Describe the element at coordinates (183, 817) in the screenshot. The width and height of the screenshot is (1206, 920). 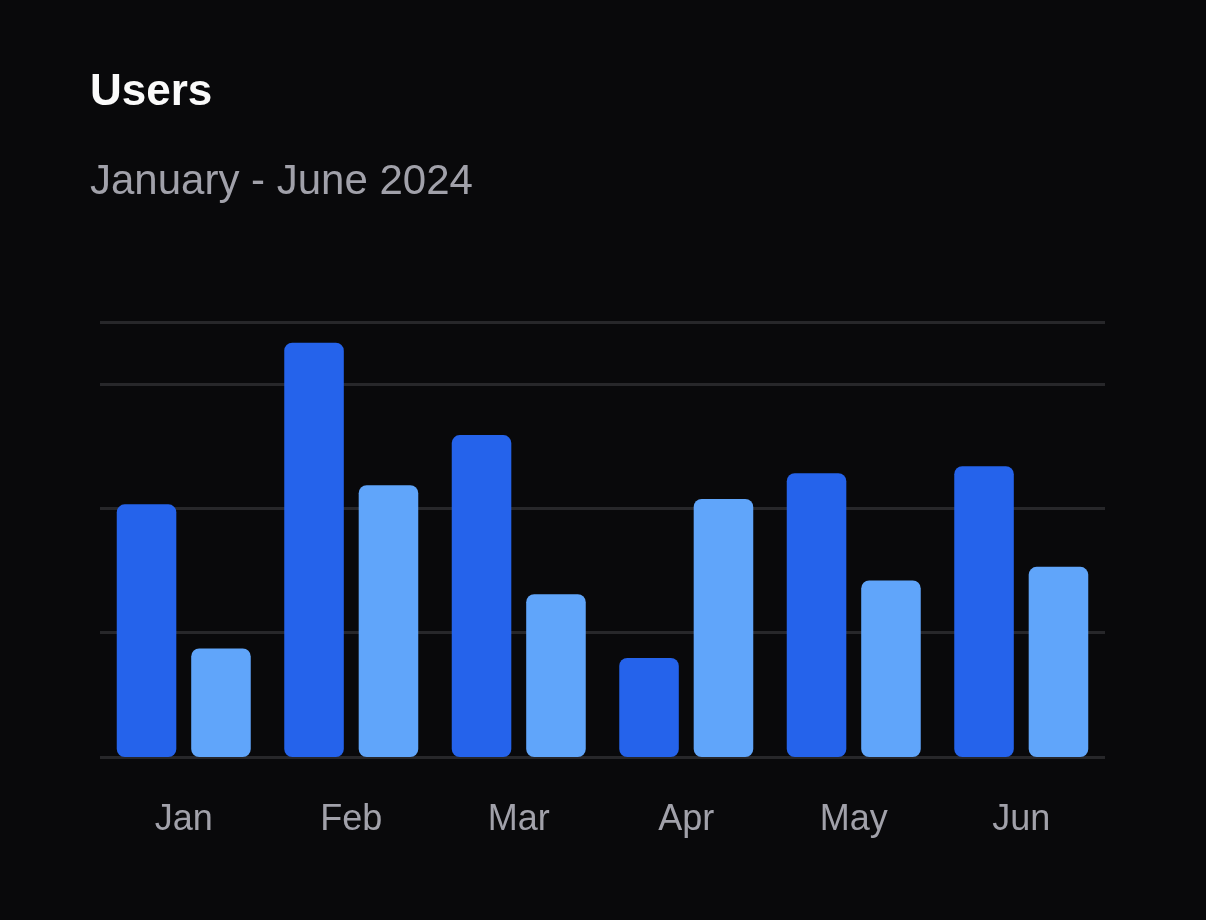
I see `x-tick-label: Jan` at that location.